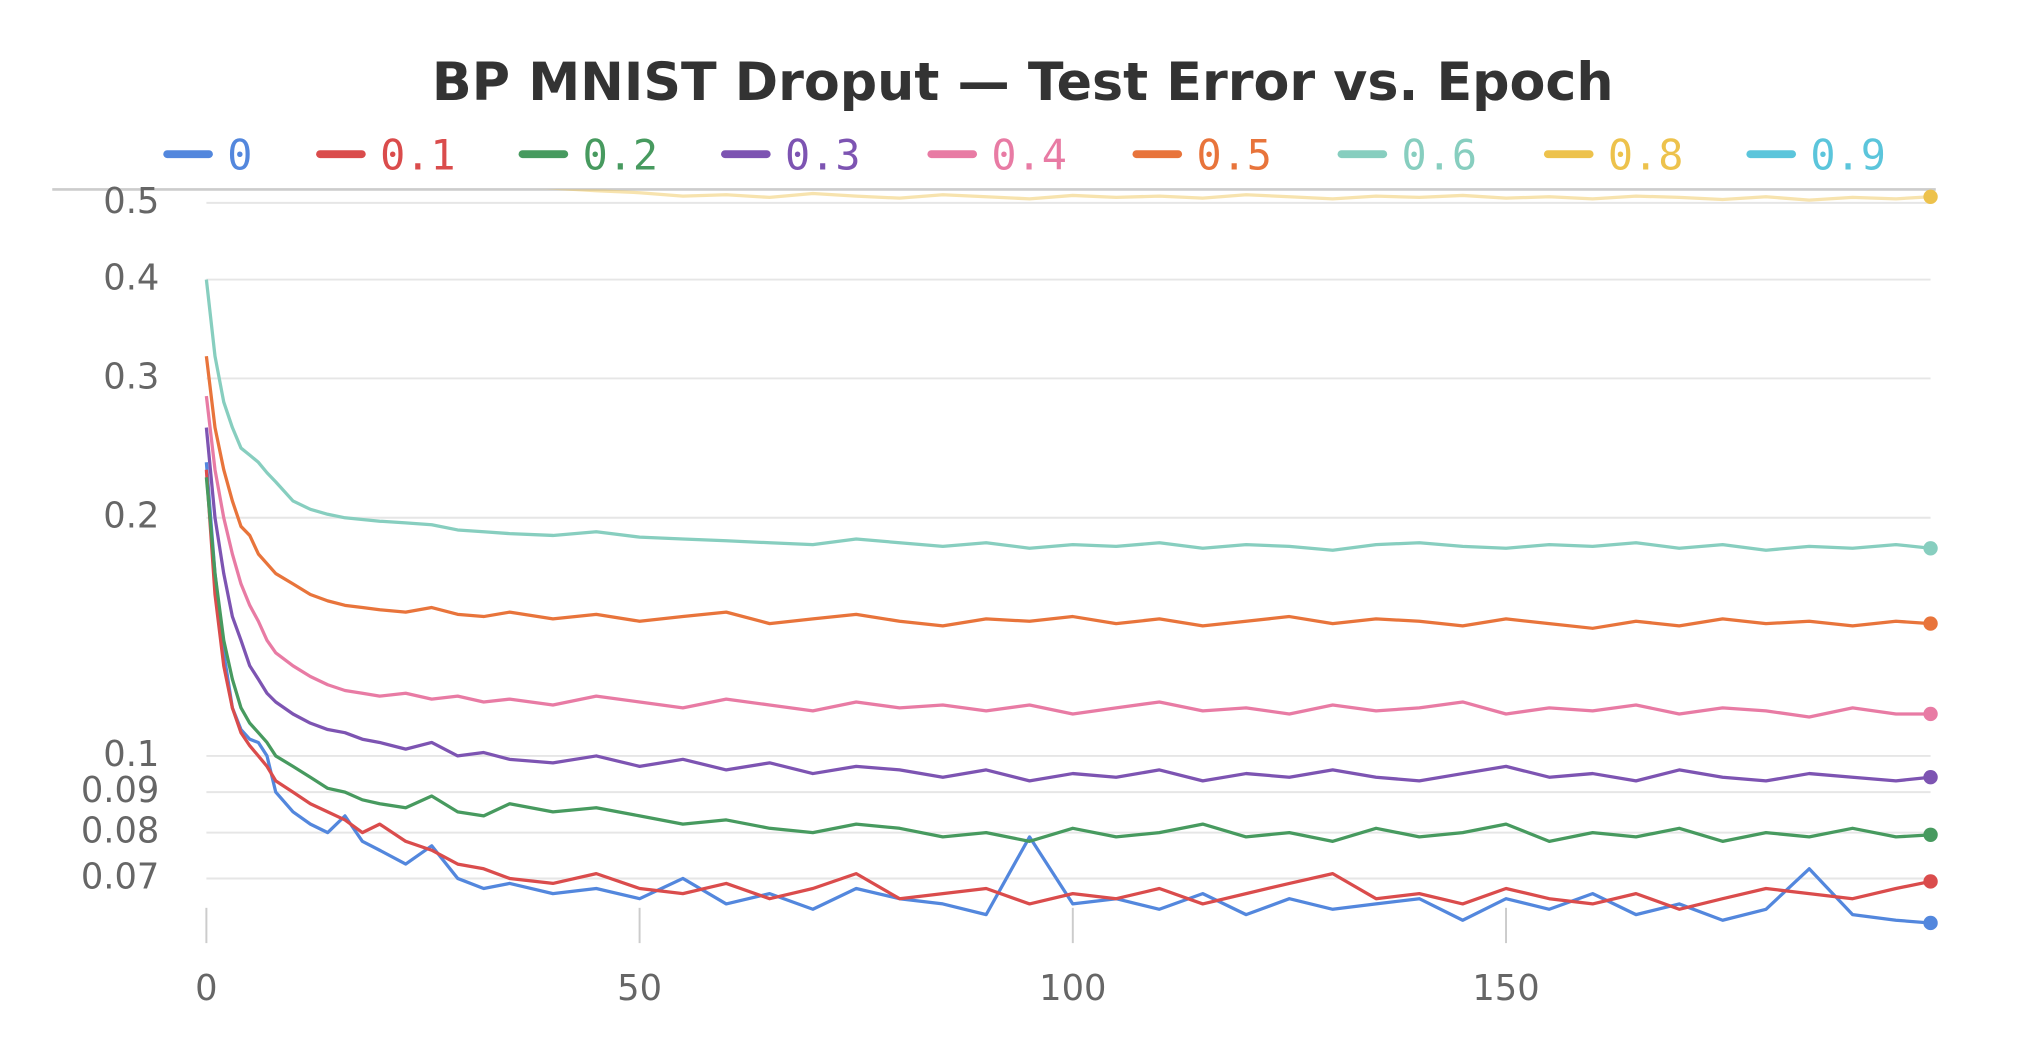  Describe the element at coordinates (639, 988) in the screenshot. I see `x-tick-label: 50` at that location.